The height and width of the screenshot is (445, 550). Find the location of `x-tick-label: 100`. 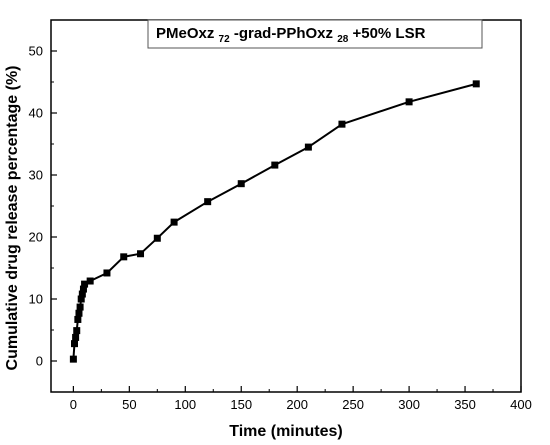

x-tick-label: 100 is located at coordinates (185, 404).